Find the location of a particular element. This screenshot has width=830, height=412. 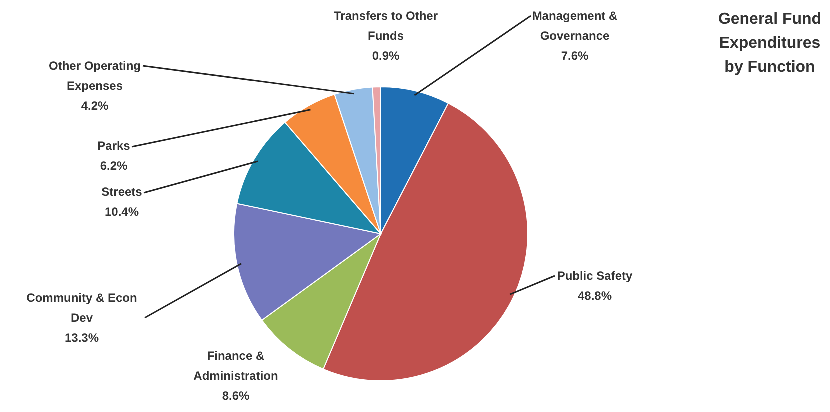

data-label: 4.2% is located at coordinates (95, 106).